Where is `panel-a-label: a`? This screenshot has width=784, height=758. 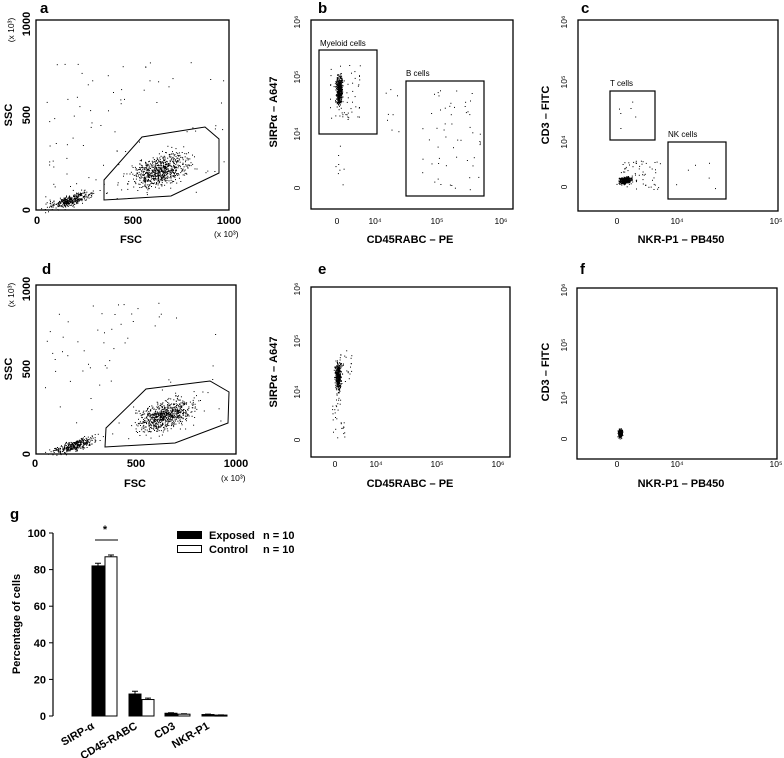
panel-a-label: a is located at coordinates (44, 8).